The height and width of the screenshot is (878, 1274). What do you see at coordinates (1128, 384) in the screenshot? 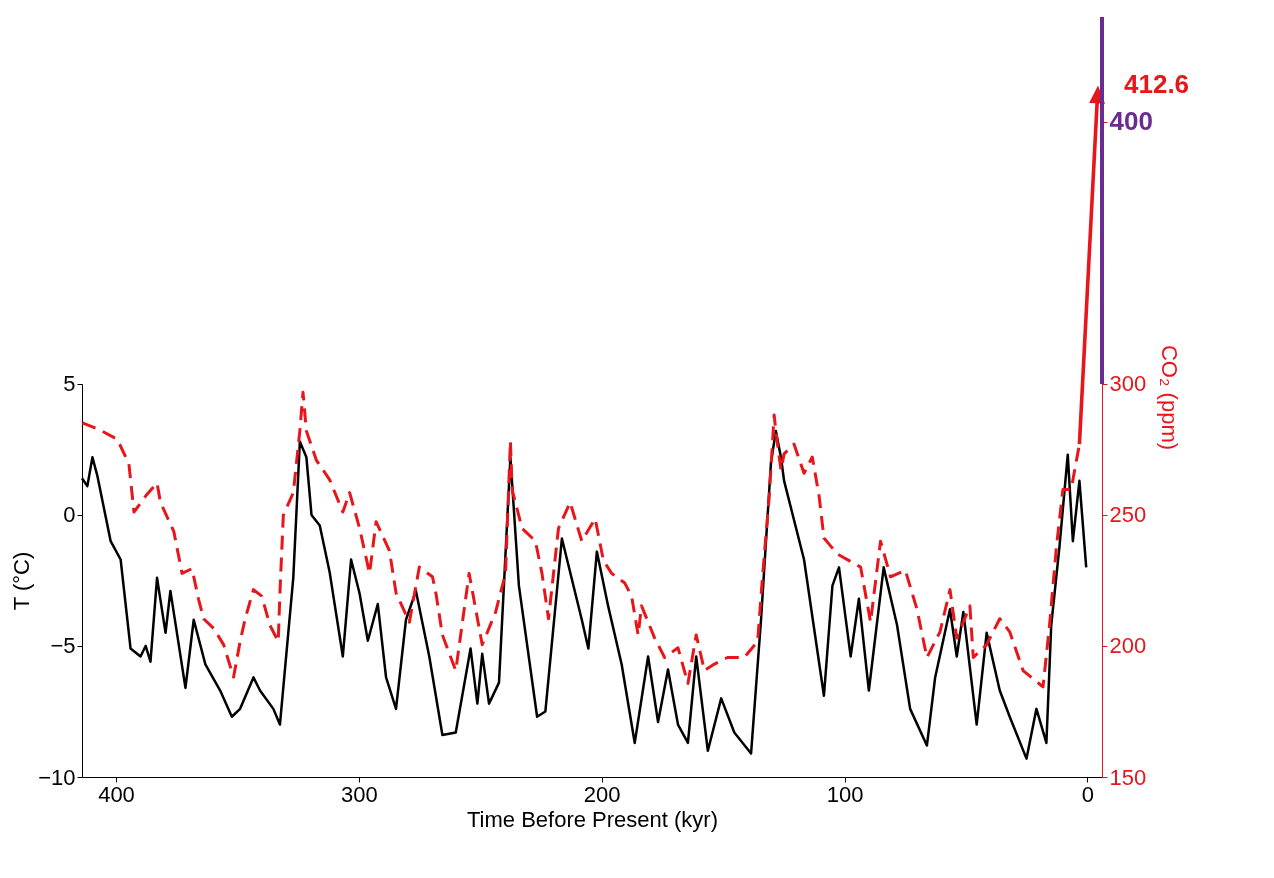
I see `y2-tick-label: 300` at bounding box center [1128, 384].